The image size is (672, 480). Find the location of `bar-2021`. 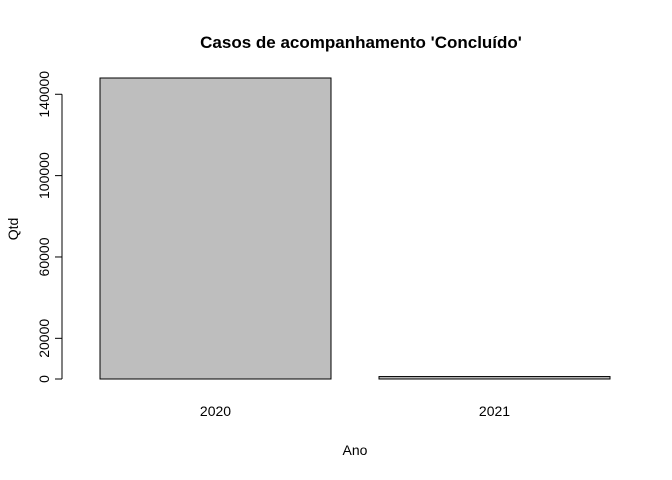

bar-2021 is located at coordinates (494, 378).